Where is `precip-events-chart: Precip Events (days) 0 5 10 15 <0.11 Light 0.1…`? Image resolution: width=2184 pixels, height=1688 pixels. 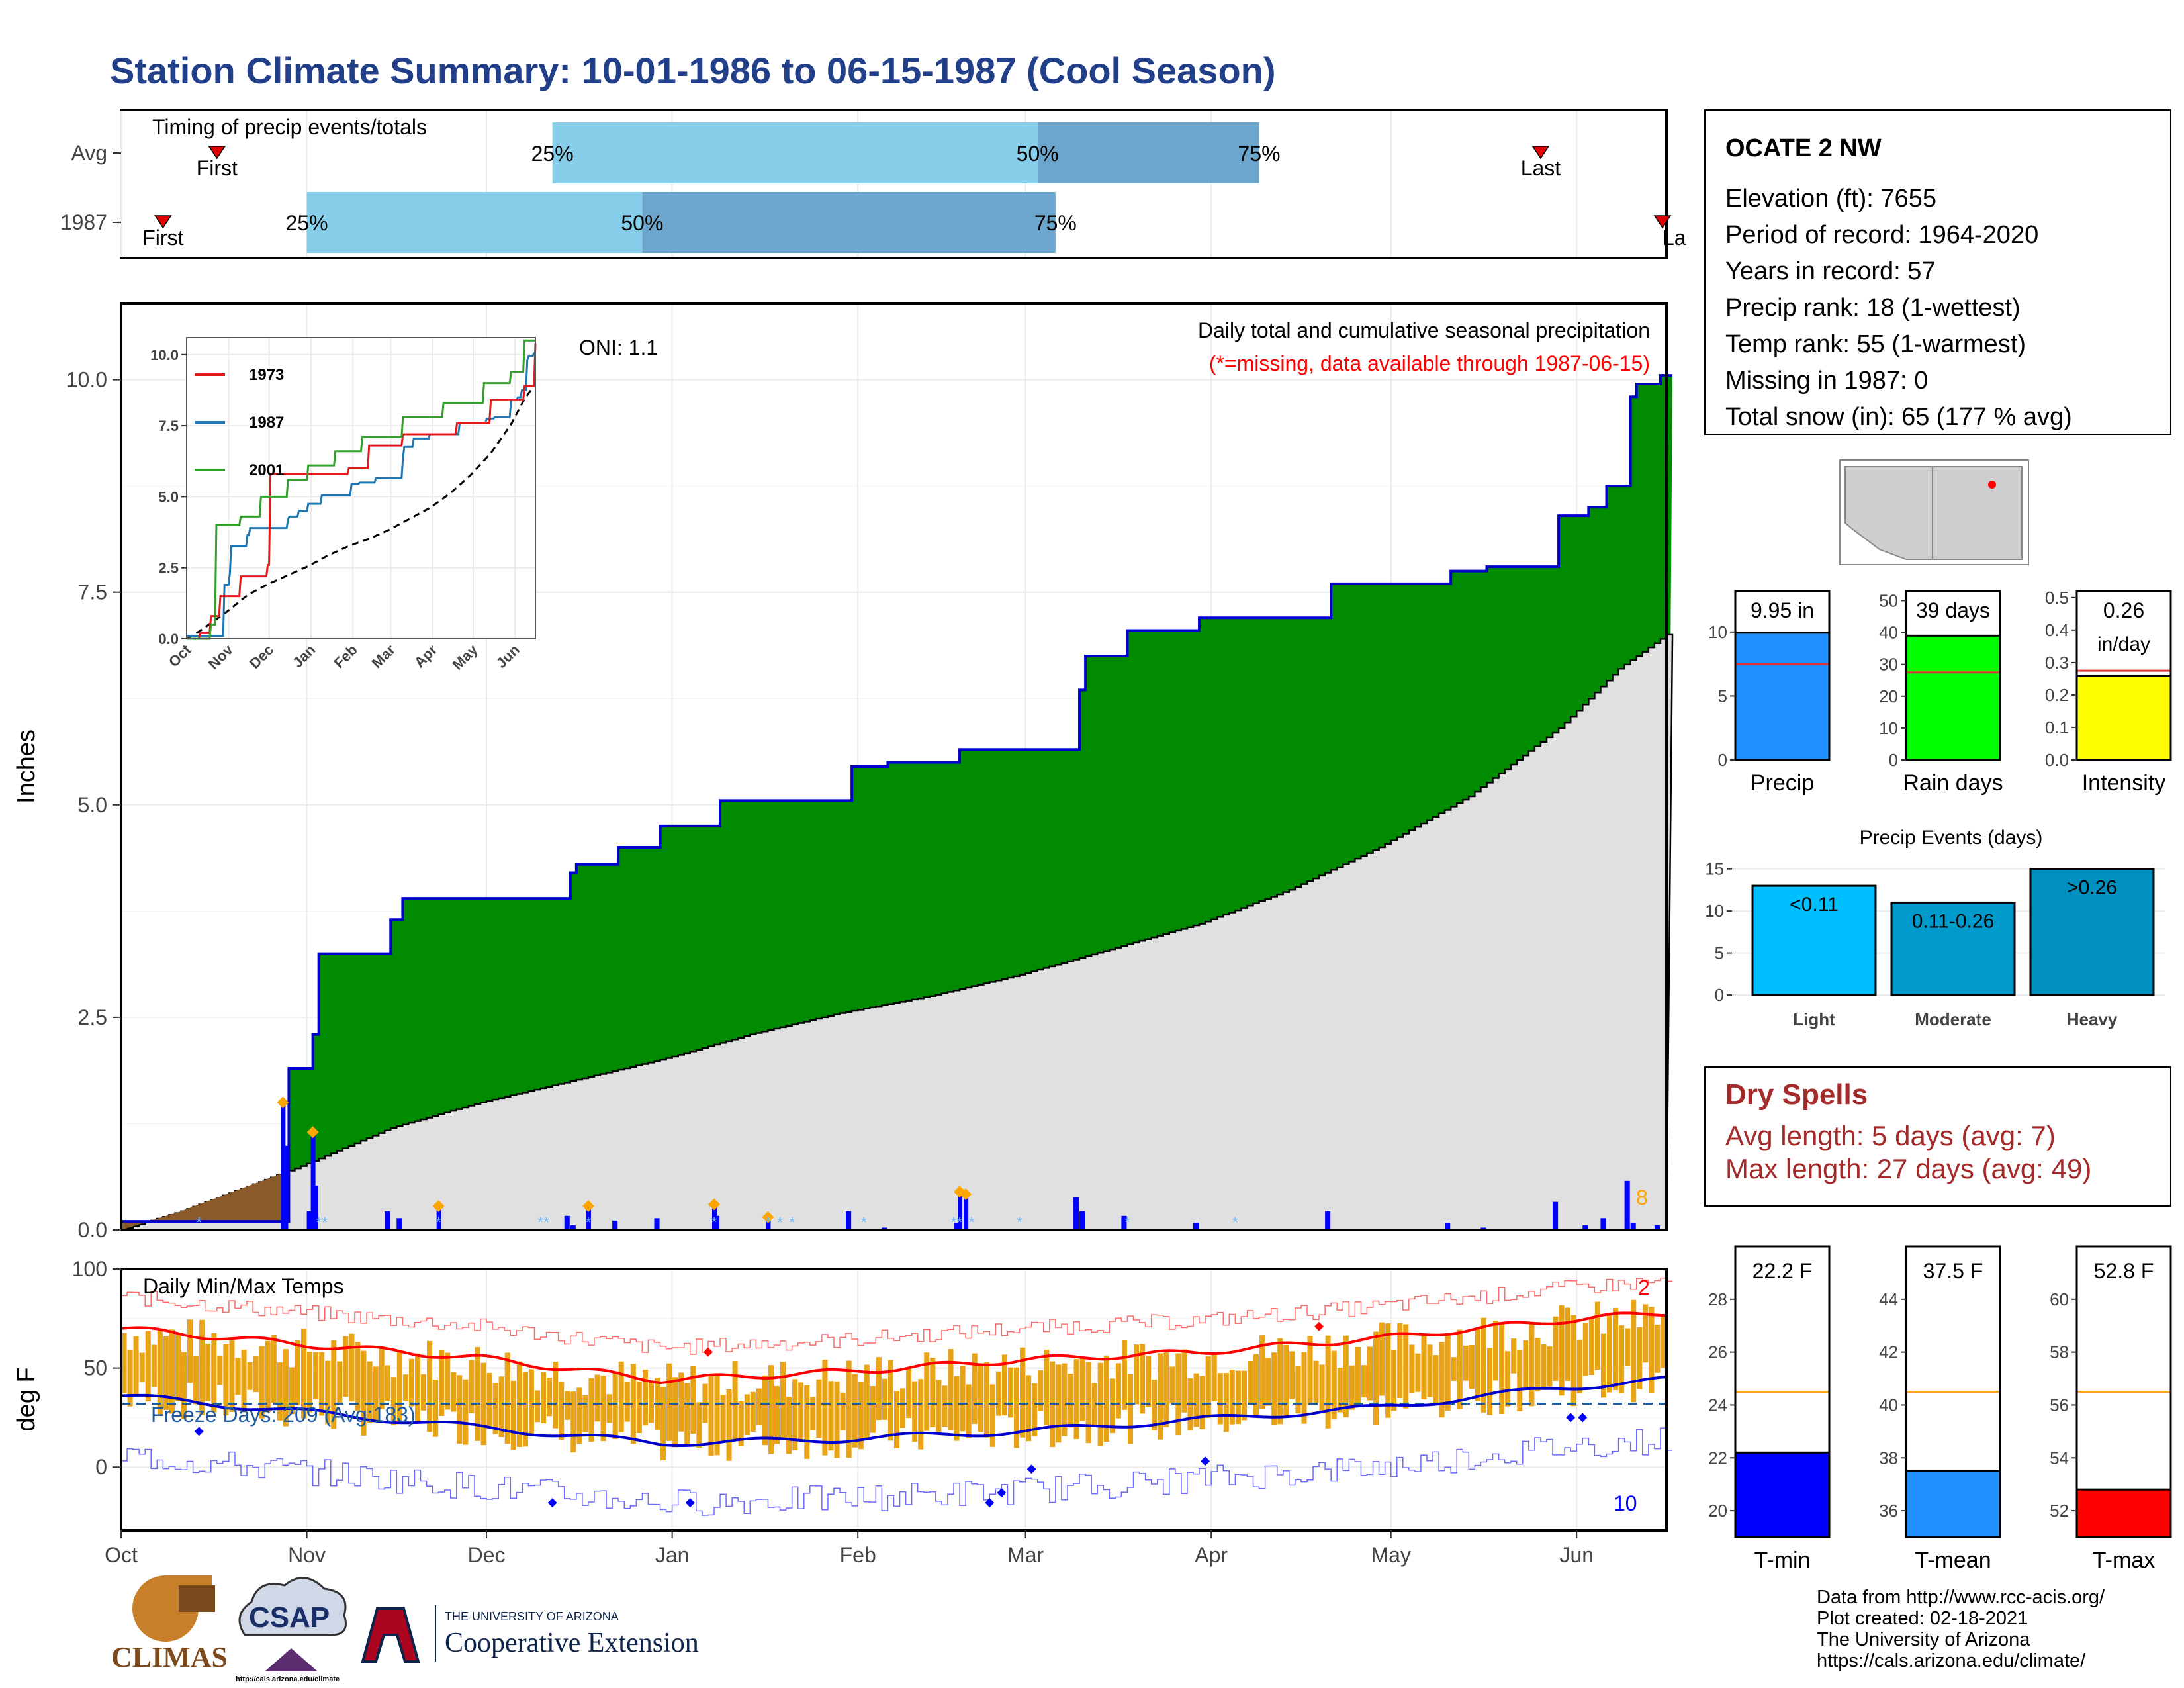 precip-events-chart: Precip Events (days) 0 5 10 15 <0.11 Light 0.1… is located at coordinates (1938, 933).